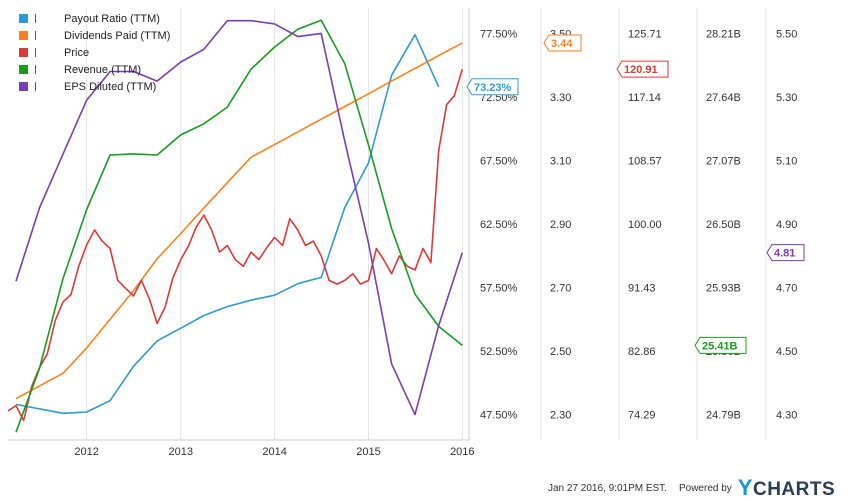  I want to click on y-tick-label-dividends: 3.30, so click(560, 98).